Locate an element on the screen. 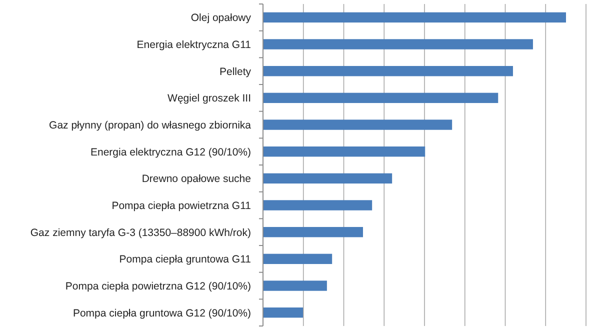  y-tick-label: Pompa ciepła gruntowa G12 (90/10%) is located at coordinates (161, 313).